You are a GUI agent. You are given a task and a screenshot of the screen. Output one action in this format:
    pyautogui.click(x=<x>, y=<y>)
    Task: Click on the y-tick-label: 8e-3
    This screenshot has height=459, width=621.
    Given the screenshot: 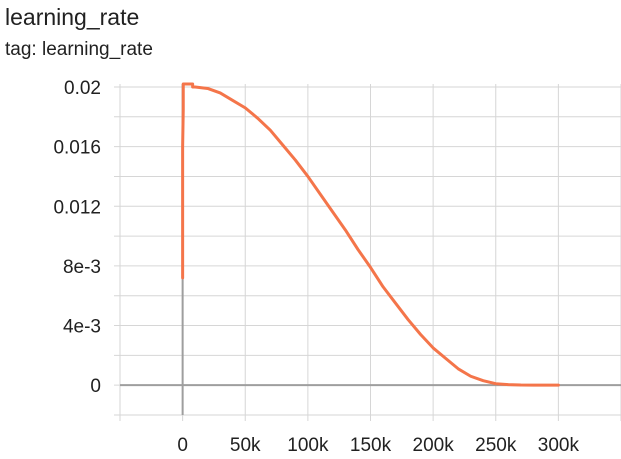 What is the action you would take?
    pyautogui.click(x=82, y=267)
    